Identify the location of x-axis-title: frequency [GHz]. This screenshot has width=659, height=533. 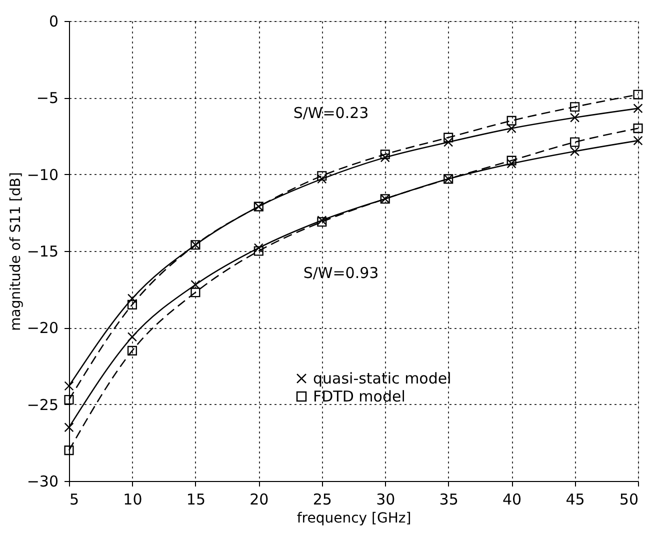
(354, 518).